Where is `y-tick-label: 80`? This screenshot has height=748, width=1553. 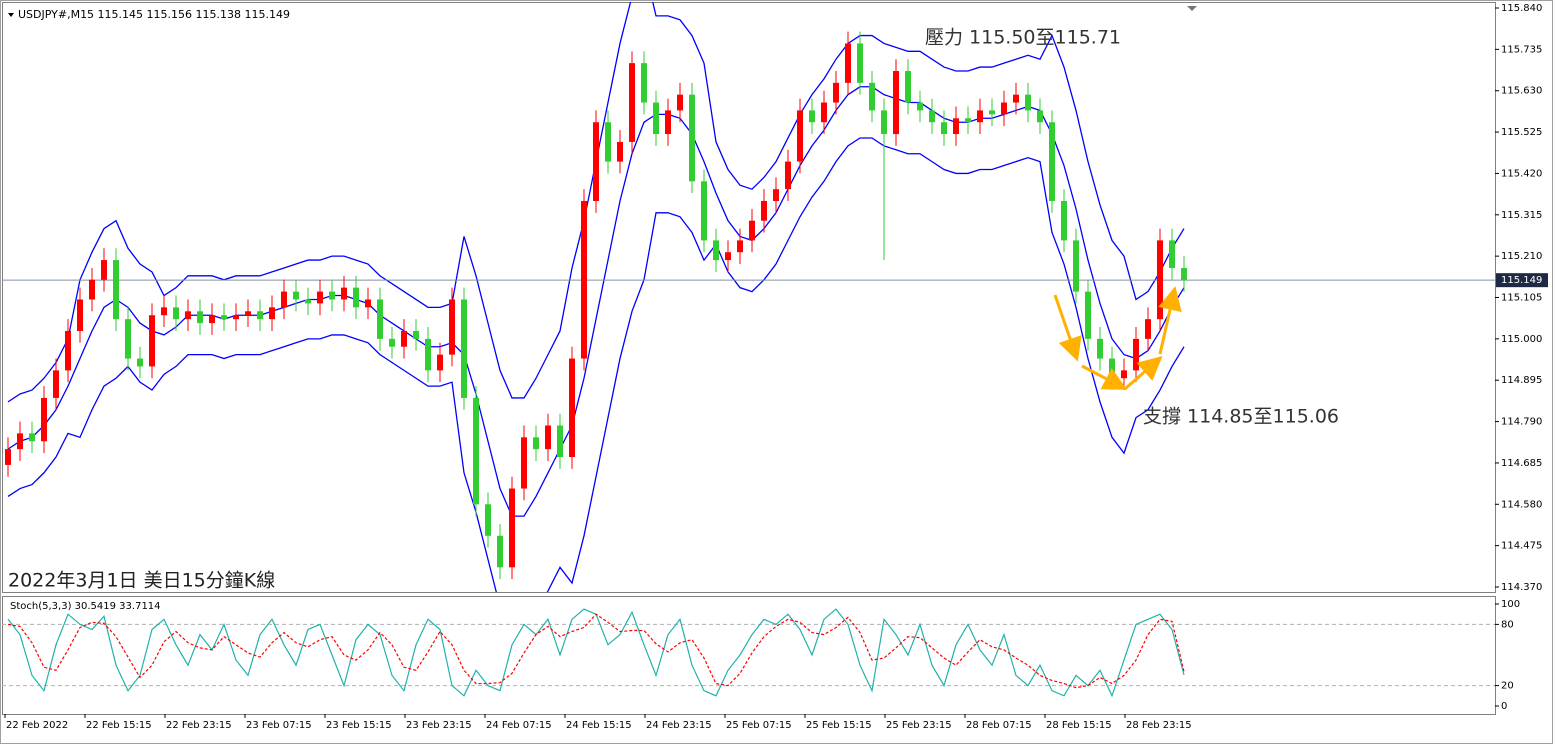 y-tick-label: 80 is located at coordinates (1507, 624).